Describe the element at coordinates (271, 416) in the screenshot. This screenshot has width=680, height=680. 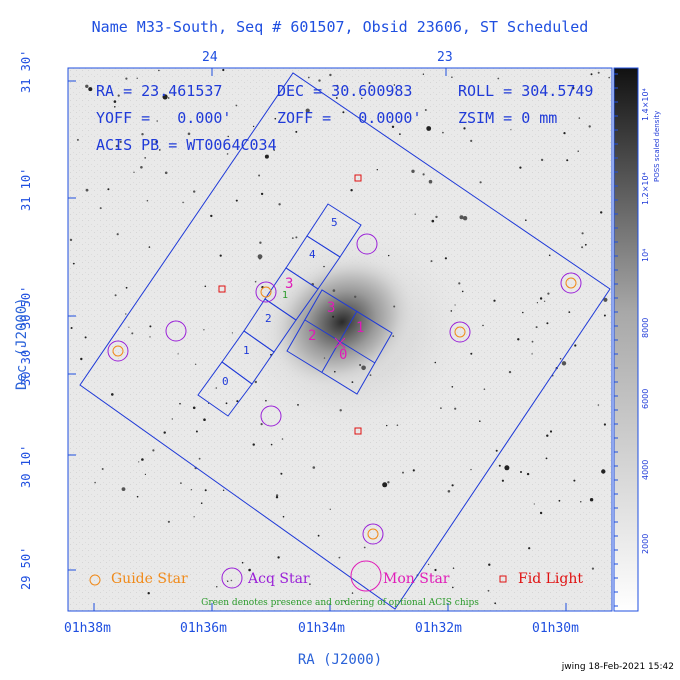
I see `acq-star-marker` at that location.